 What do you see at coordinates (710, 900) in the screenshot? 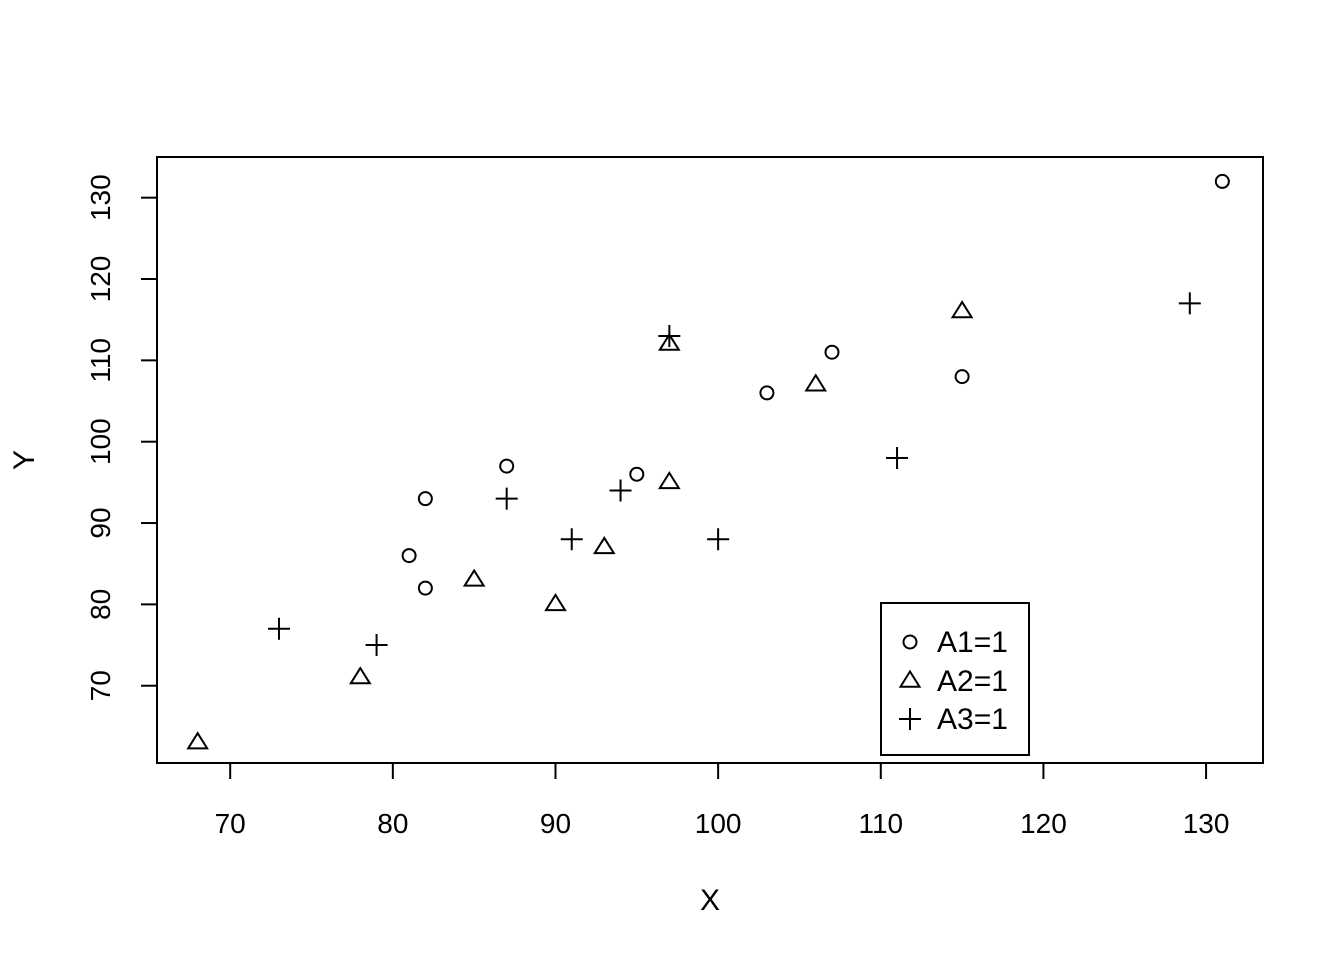
I see `x-axis-label: X` at bounding box center [710, 900].